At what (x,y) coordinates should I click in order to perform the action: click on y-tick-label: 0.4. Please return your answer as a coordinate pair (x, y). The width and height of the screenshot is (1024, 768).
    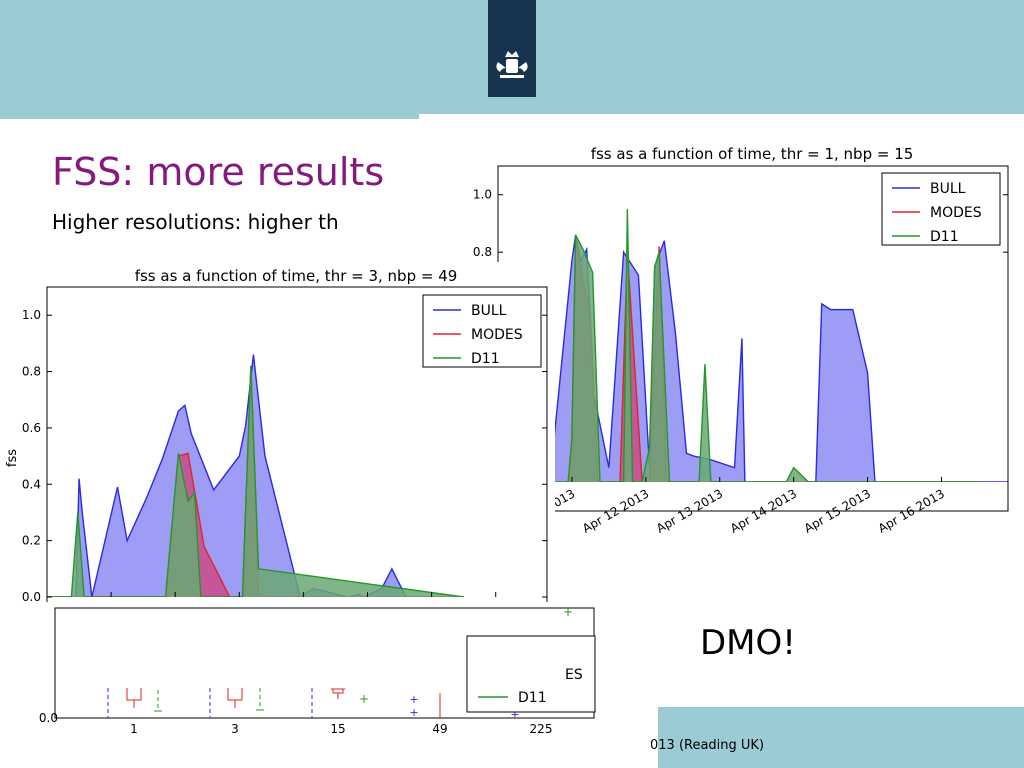
    Looking at the image, I should click on (31, 484).